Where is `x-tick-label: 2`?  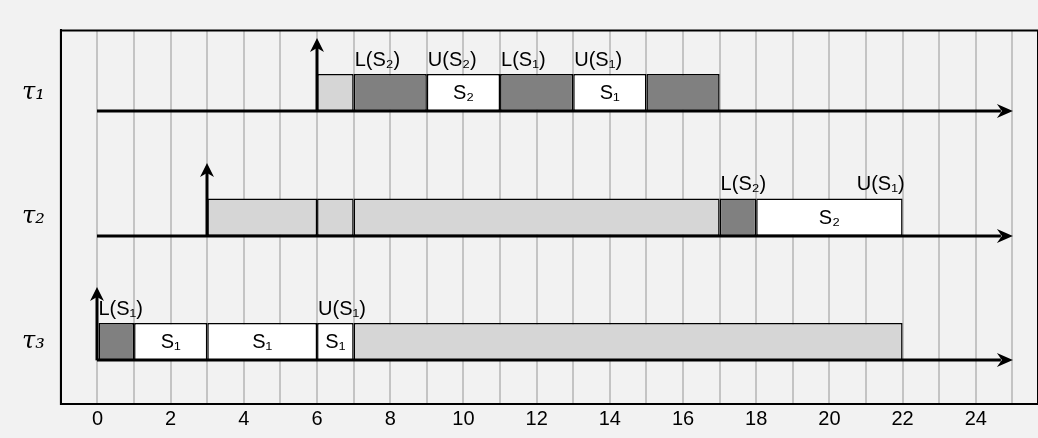
x-tick-label: 2 is located at coordinates (171, 417).